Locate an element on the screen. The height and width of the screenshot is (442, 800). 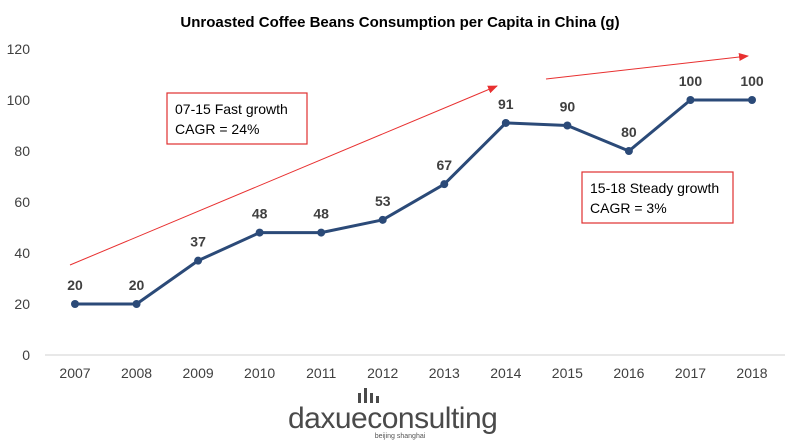
y-tick-label: 40 is located at coordinates (22, 253).